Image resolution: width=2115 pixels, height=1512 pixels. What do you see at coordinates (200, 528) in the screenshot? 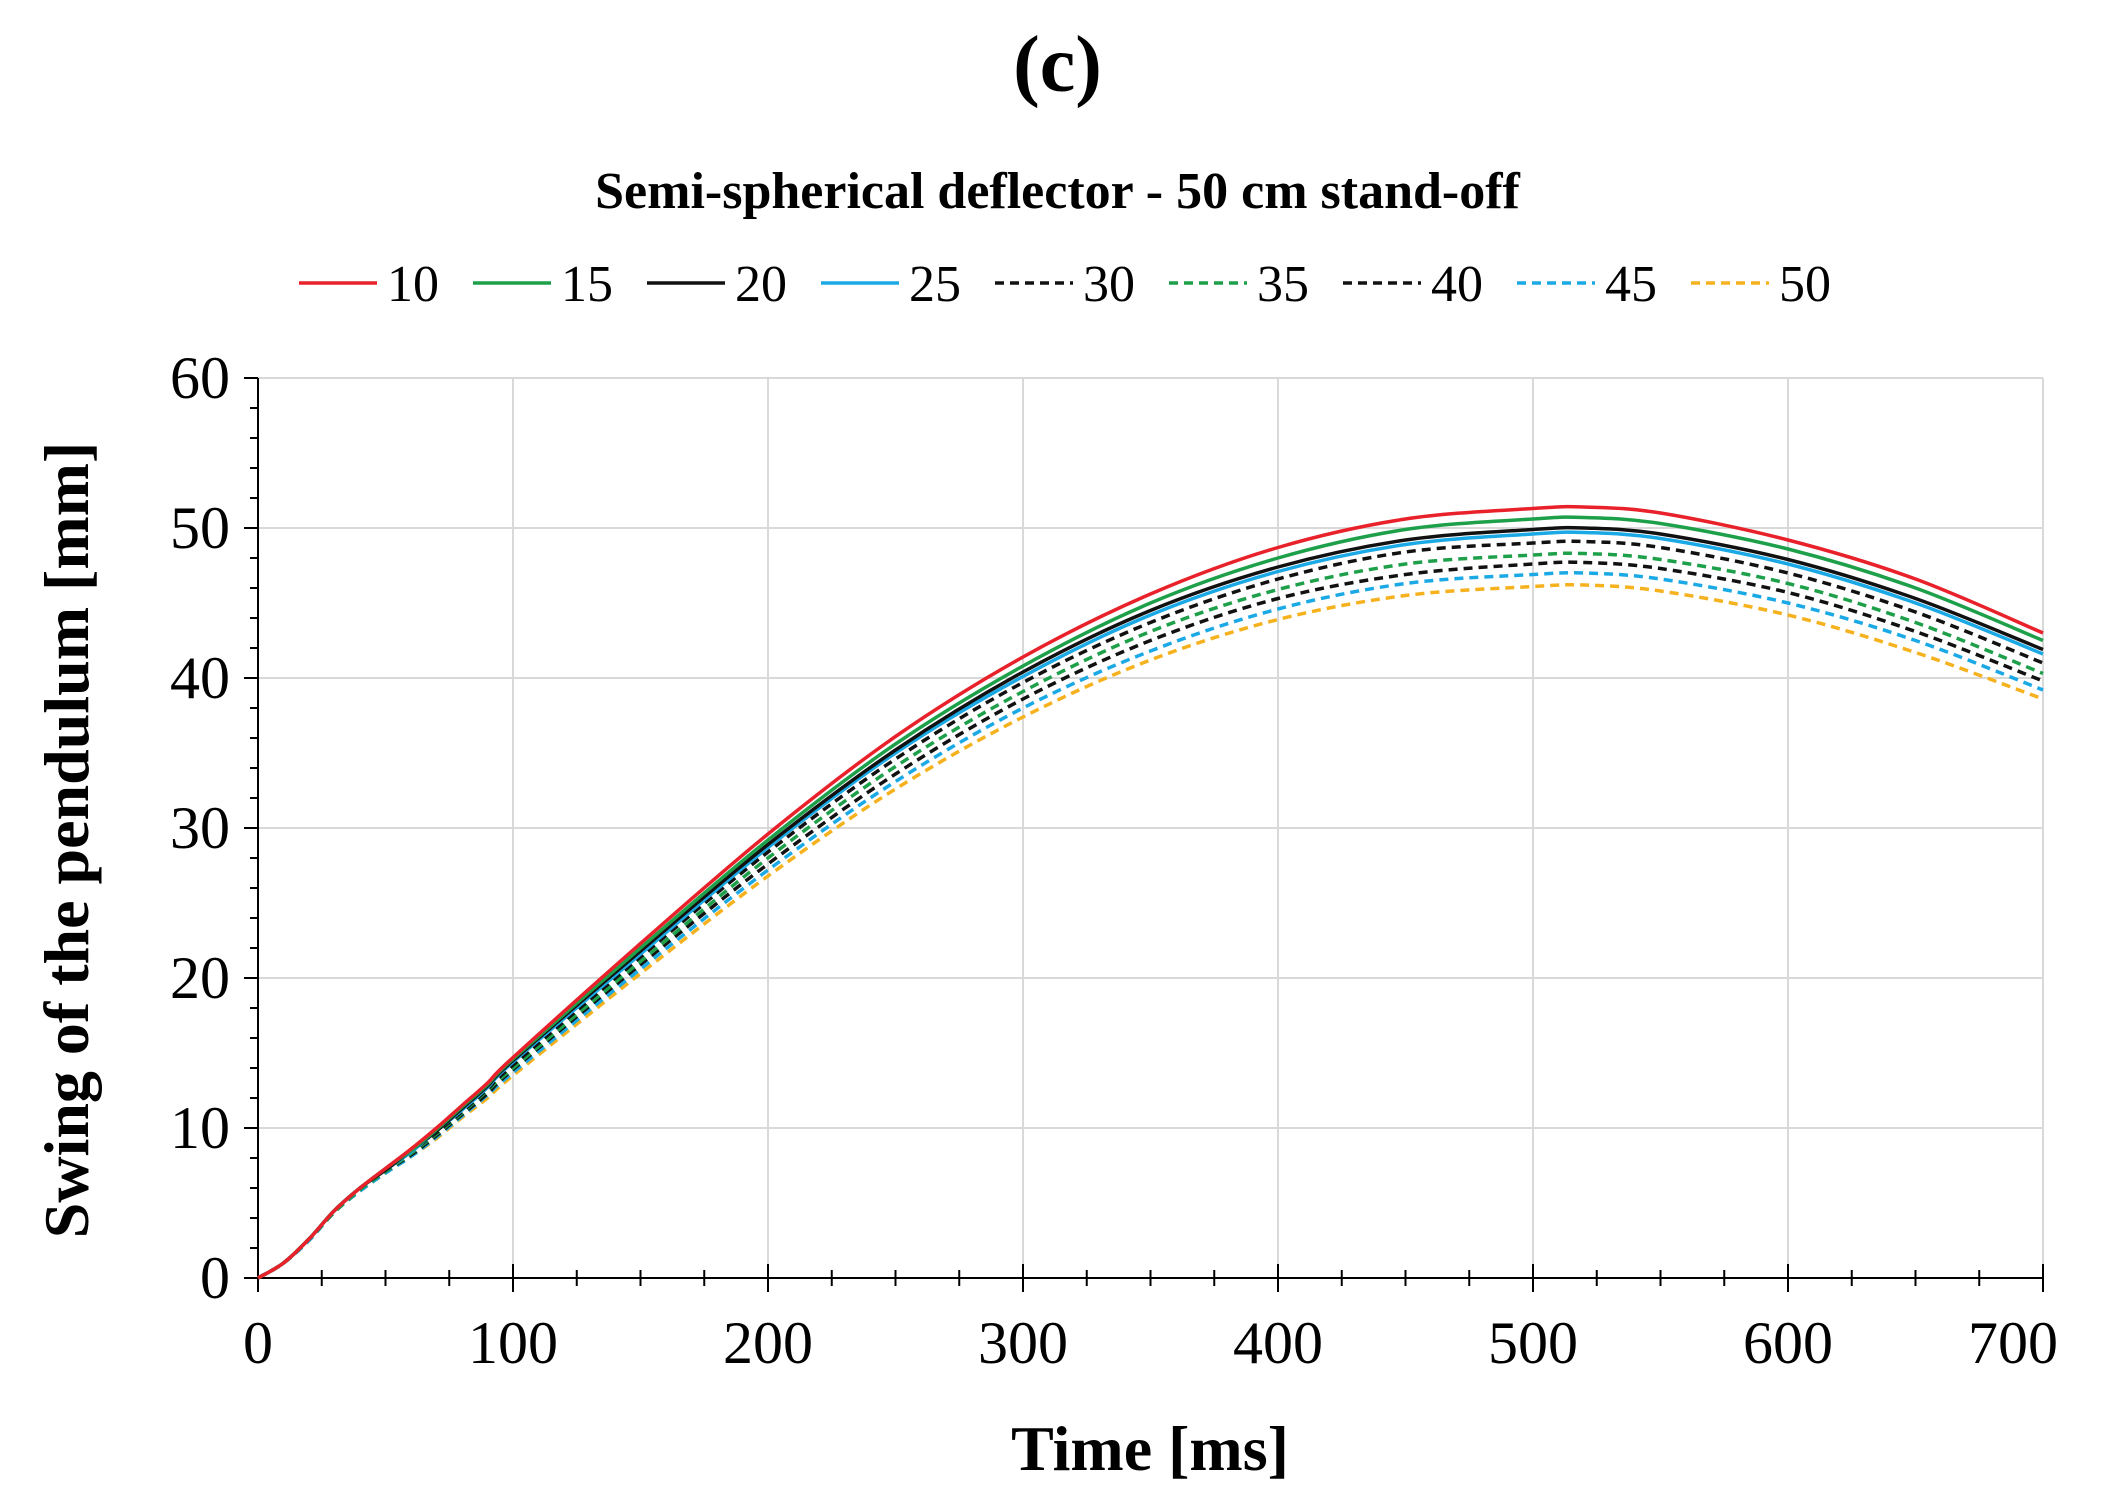
I see `y-tick-label: 50` at bounding box center [200, 528].